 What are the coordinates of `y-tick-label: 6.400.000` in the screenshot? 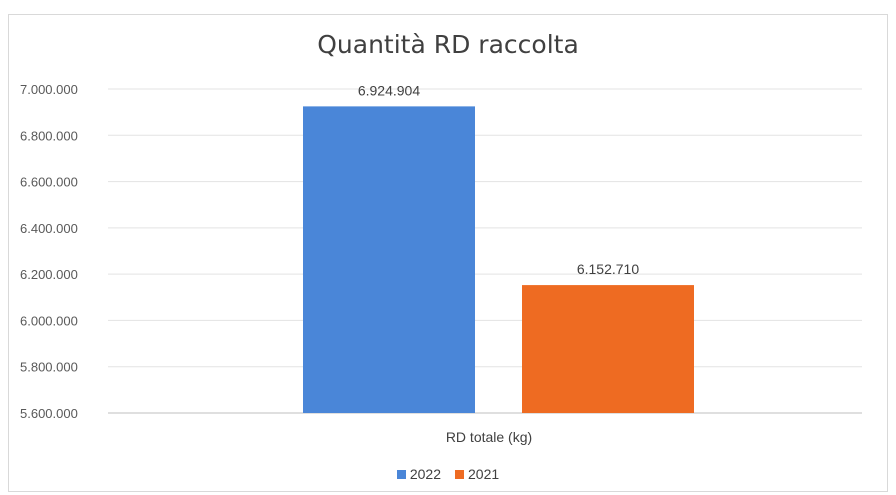 It's located at (49, 228).